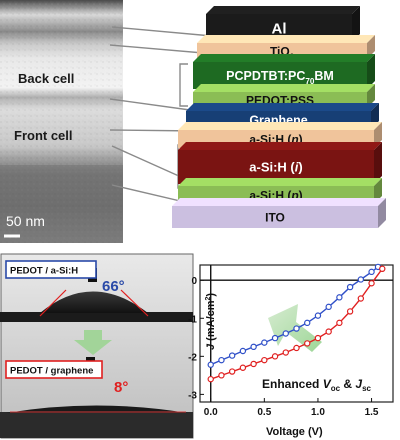 The height and width of the screenshot is (440, 400). Describe the element at coordinates (279, 28) in the screenshot. I see `layer-label: Al` at that location.